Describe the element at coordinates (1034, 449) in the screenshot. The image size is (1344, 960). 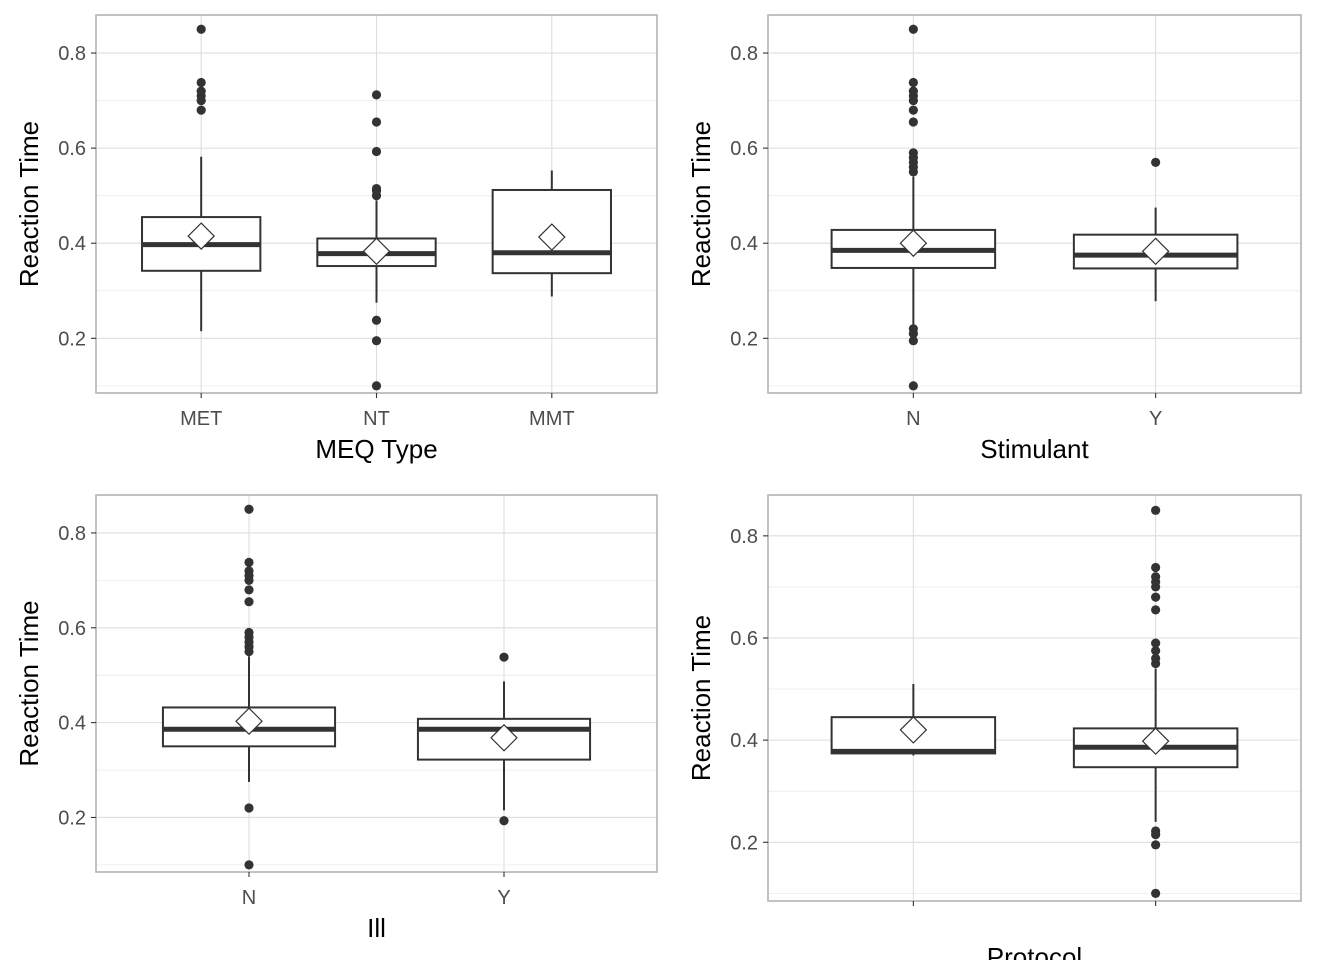
I see `x-axis-title: Stimulant` at that location.